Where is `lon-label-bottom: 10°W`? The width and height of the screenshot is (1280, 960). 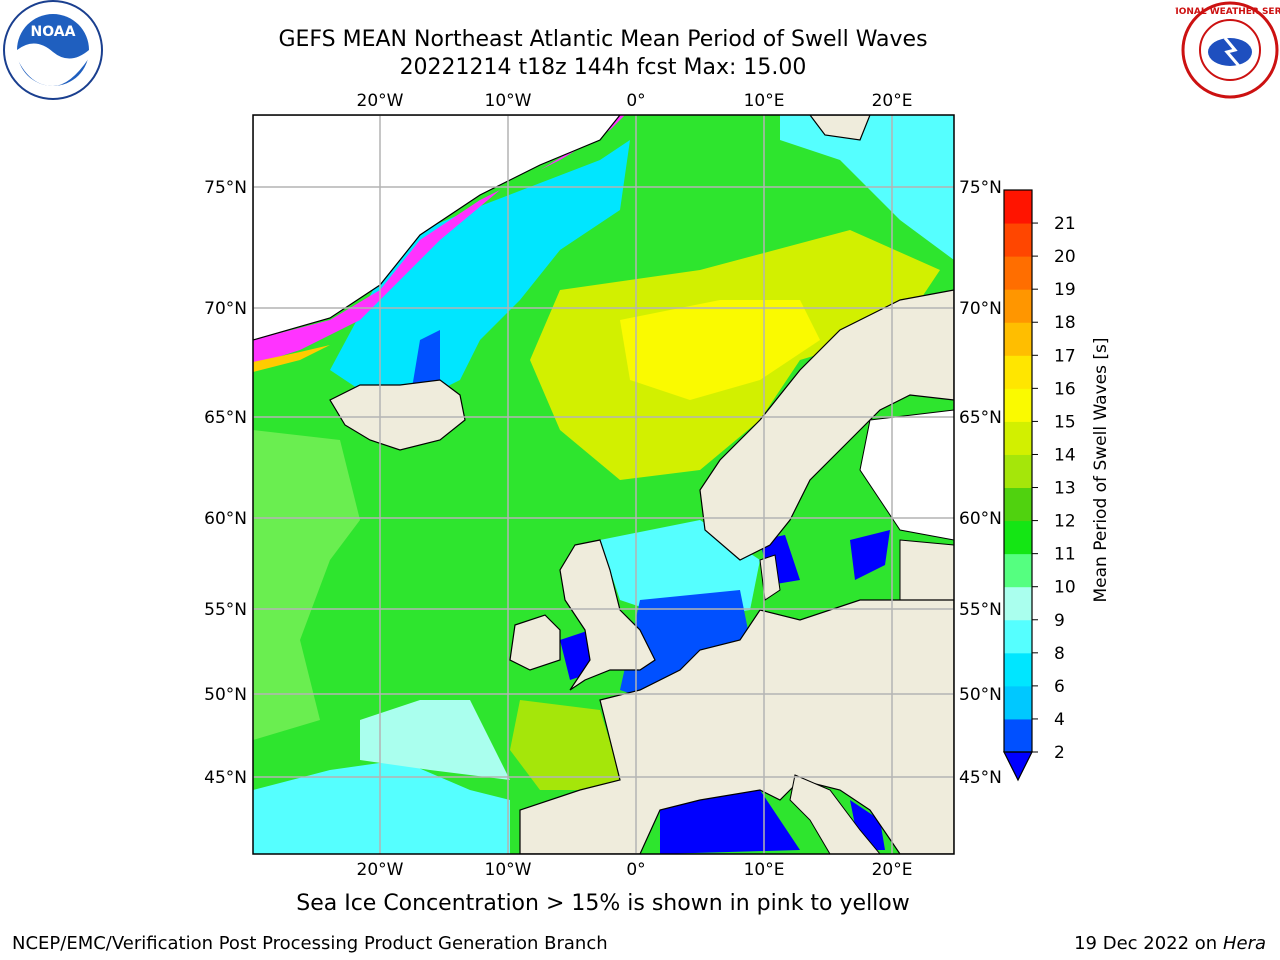 lon-label-bottom: 10°W is located at coordinates (508, 870).